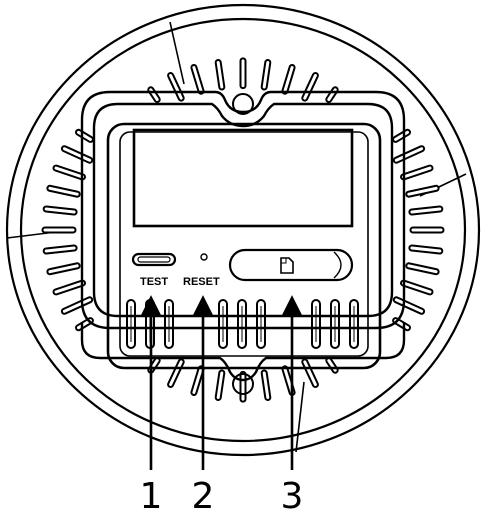 This screenshot has height=524, width=489. What do you see at coordinates (204, 257) in the screenshot?
I see `reset-pinhole` at bounding box center [204, 257].